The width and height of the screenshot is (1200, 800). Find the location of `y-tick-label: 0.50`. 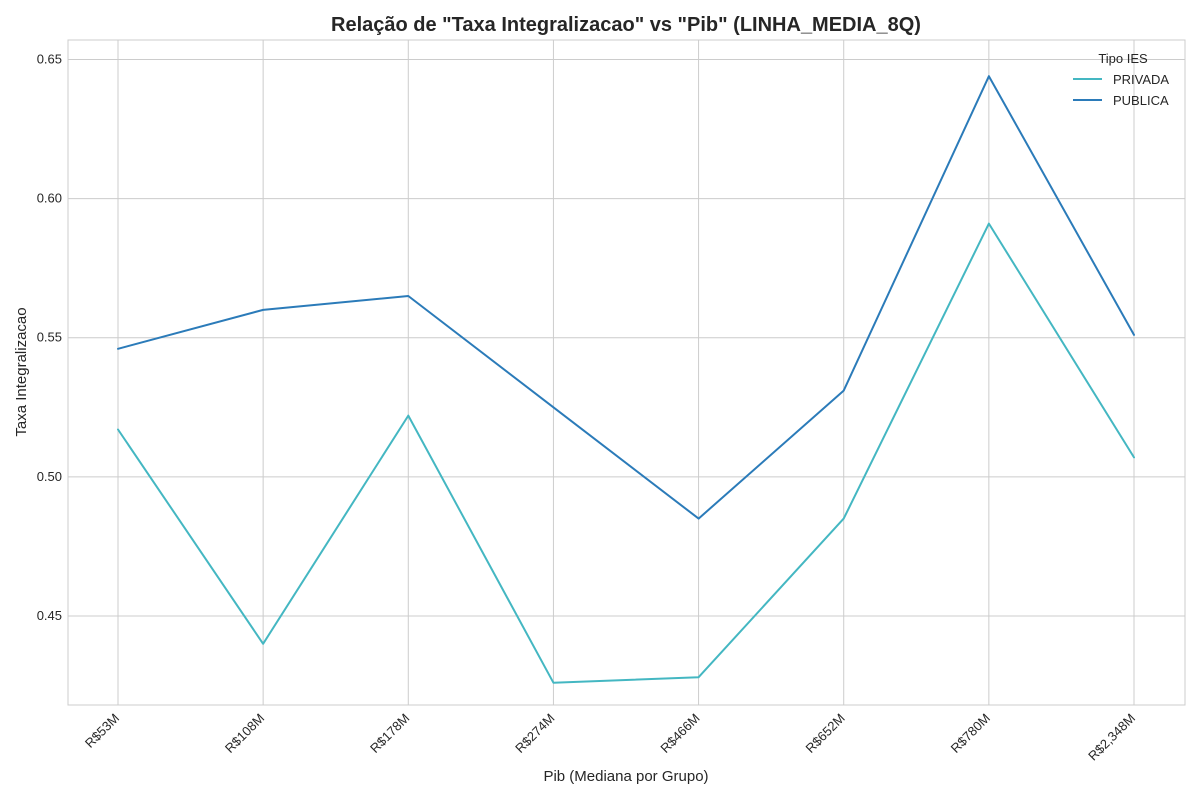

y-tick-label: 0.50 is located at coordinates (49, 476).